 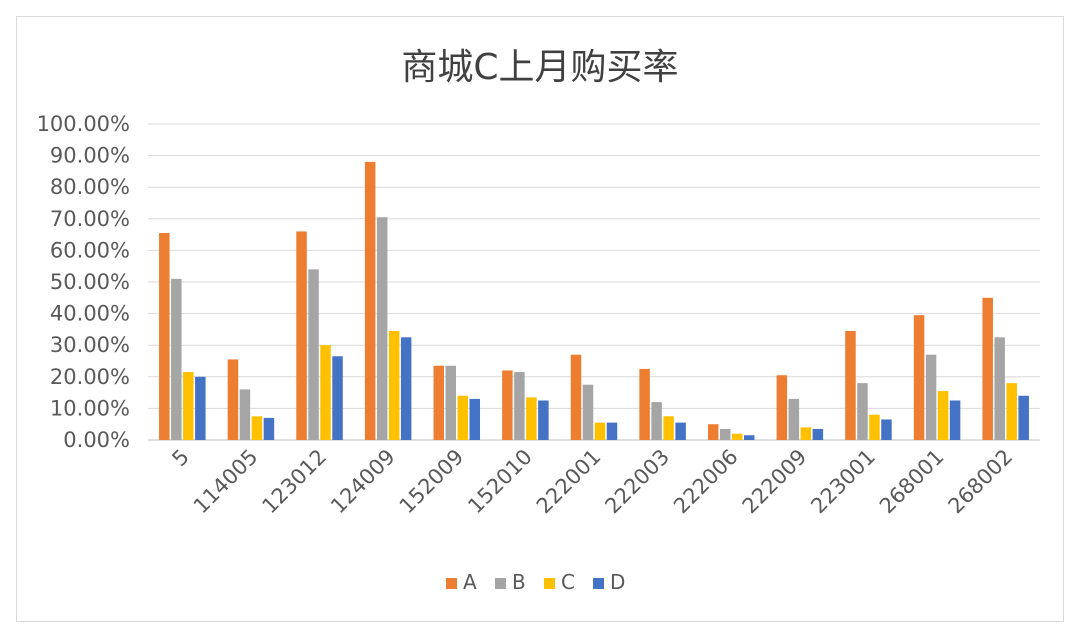 What do you see at coordinates (90, 345) in the screenshot?
I see `y-tick-label: 30.00%` at bounding box center [90, 345].